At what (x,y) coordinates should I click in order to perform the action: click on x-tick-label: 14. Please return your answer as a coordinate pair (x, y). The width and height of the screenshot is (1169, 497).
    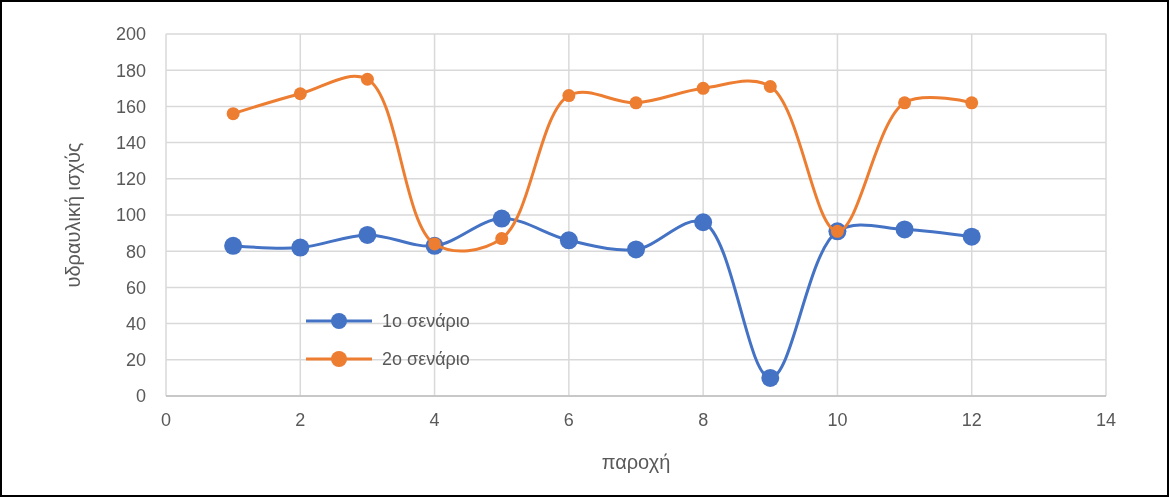
    Looking at the image, I should click on (1106, 420).